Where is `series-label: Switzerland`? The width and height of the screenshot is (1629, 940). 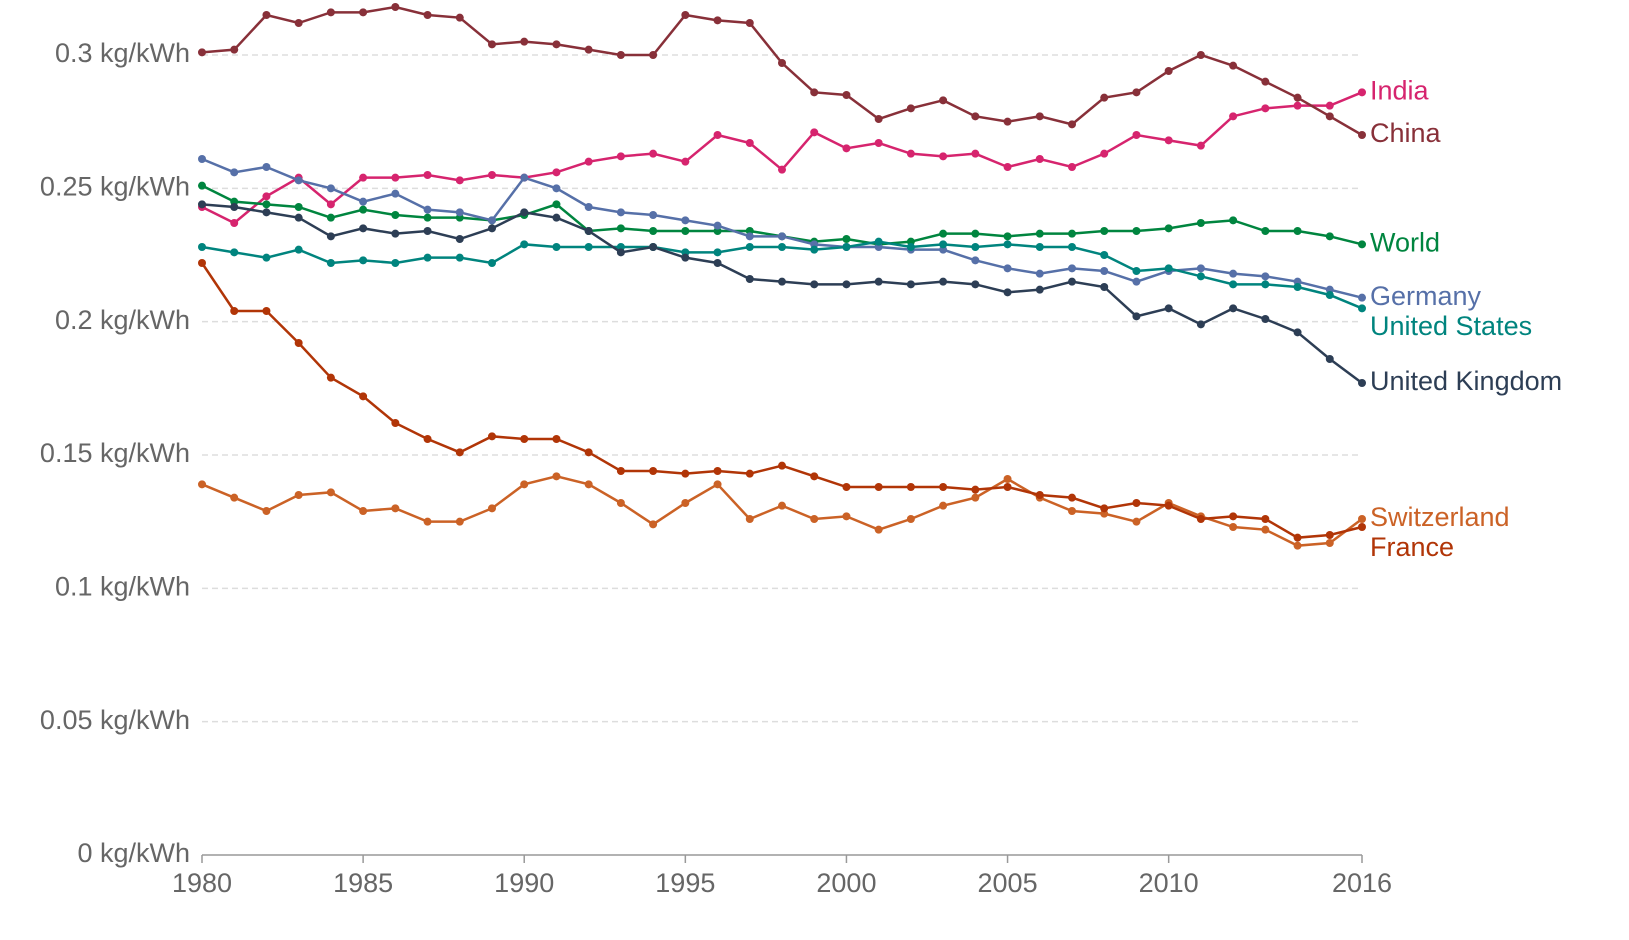
series-label: Switzerland is located at coordinates (1440, 517).